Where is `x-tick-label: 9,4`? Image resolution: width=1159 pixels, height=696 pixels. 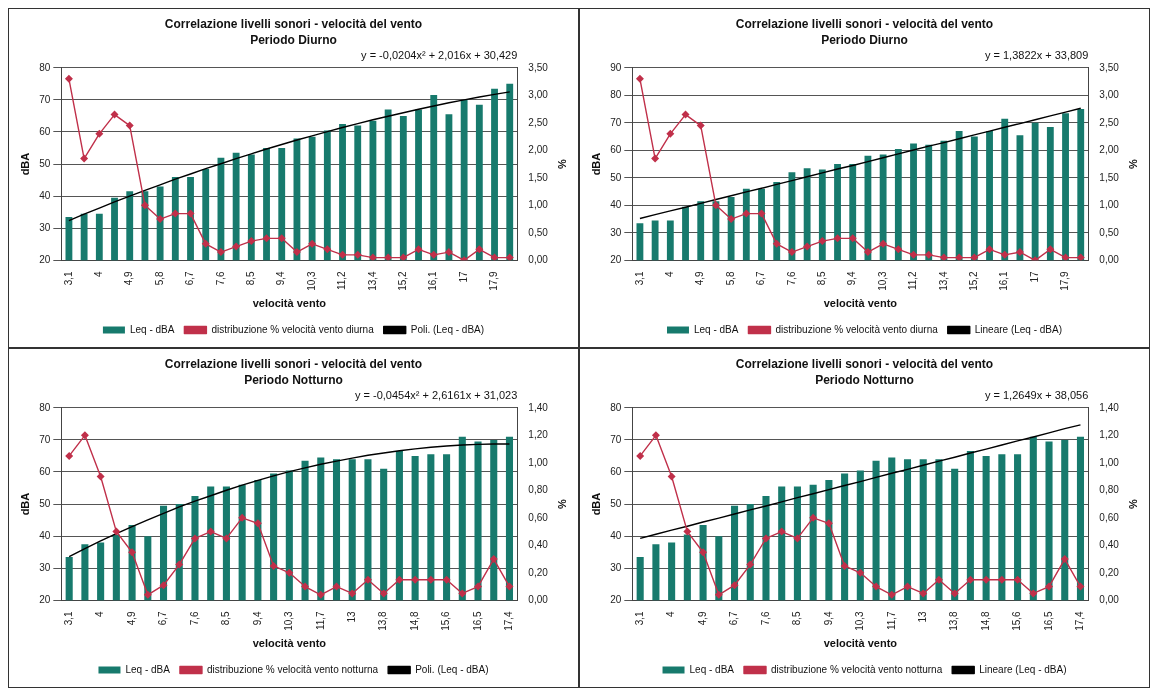 x-tick-label: 9,4 is located at coordinates (281, 278).